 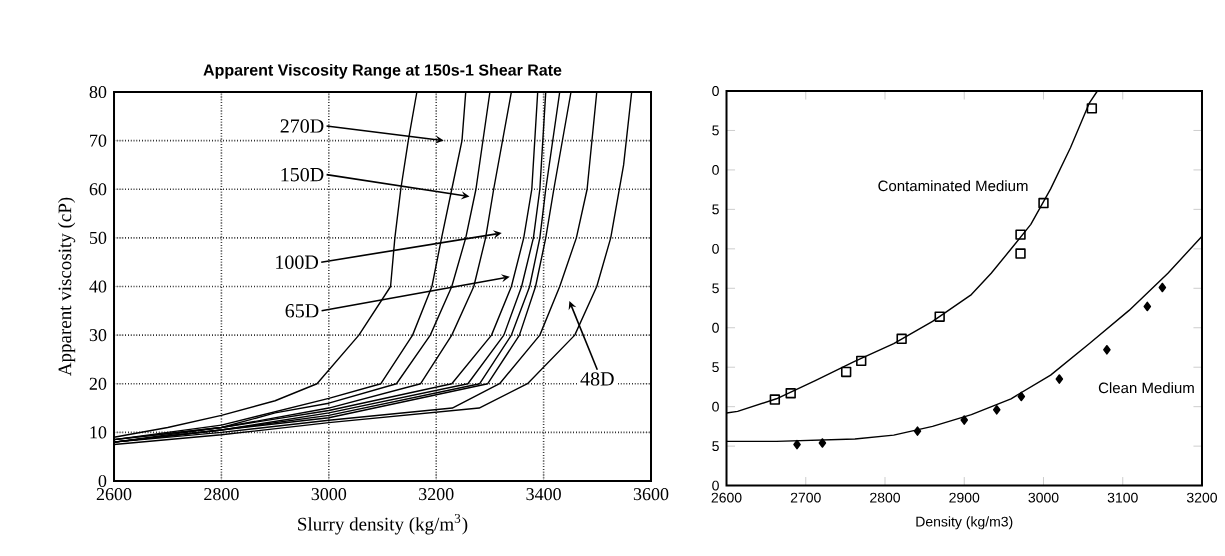 What do you see at coordinates (543, 494) in the screenshot?
I see `x-tick-label: 3400` at bounding box center [543, 494].